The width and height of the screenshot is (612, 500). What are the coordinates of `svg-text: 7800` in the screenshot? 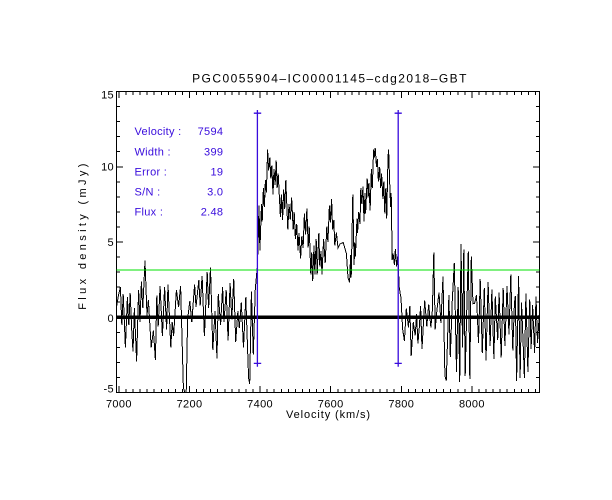 It's located at (401, 405).